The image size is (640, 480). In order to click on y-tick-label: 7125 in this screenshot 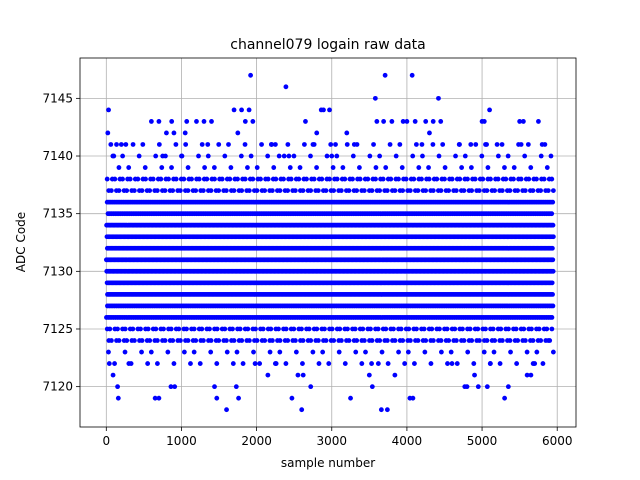, I will do `click(57, 329)`.